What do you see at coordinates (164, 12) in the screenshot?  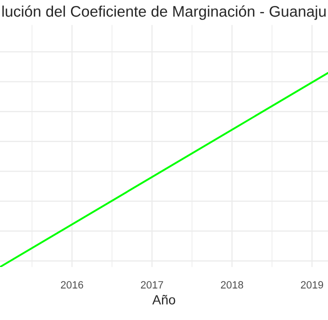 I see `chart-title: lución del Coeficiente de Marginación - Guanaju` at bounding box center [164, 12].